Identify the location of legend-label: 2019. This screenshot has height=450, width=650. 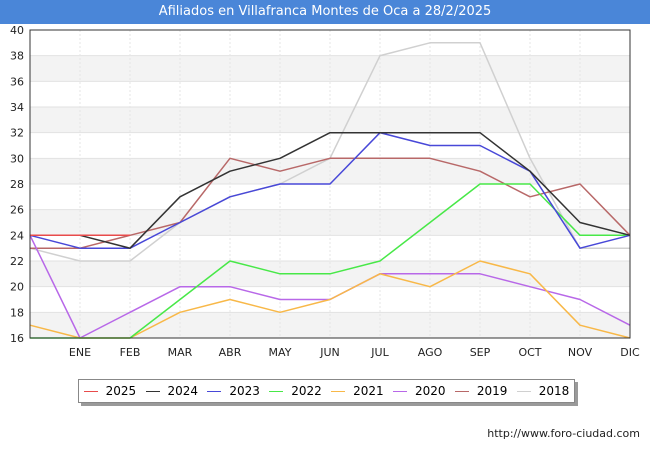
(492, 391).